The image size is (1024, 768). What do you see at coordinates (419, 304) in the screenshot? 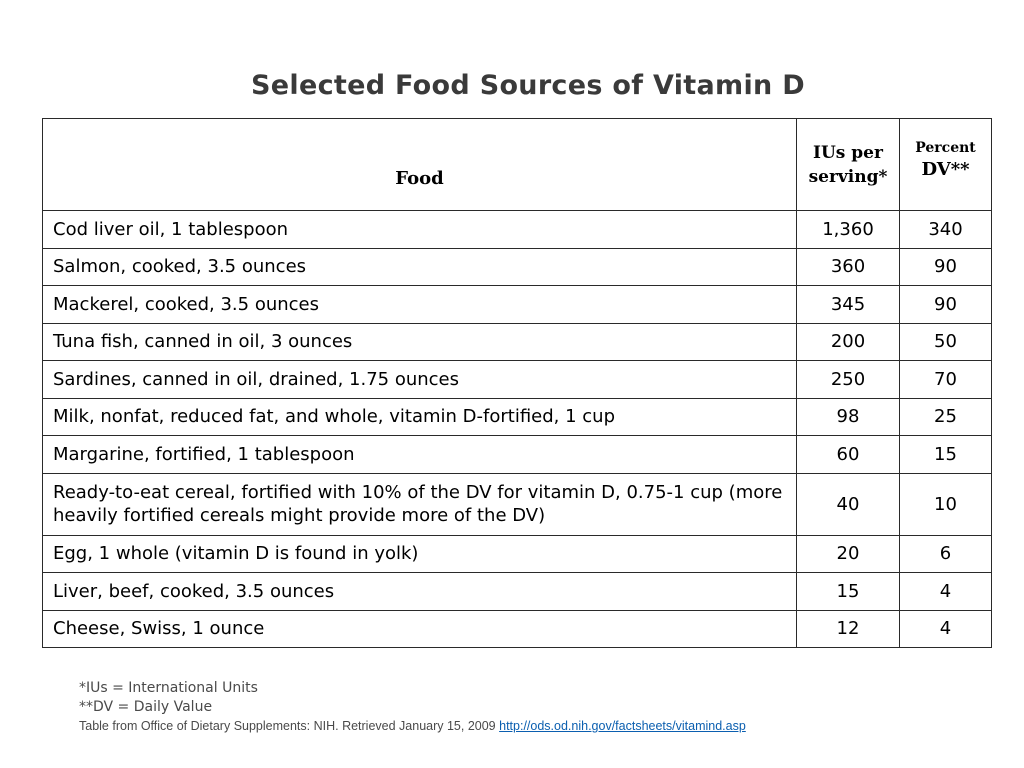
I see `food-cell: Mackerel, cooked, 3.5 ounces` at bounding box center [419, 304].